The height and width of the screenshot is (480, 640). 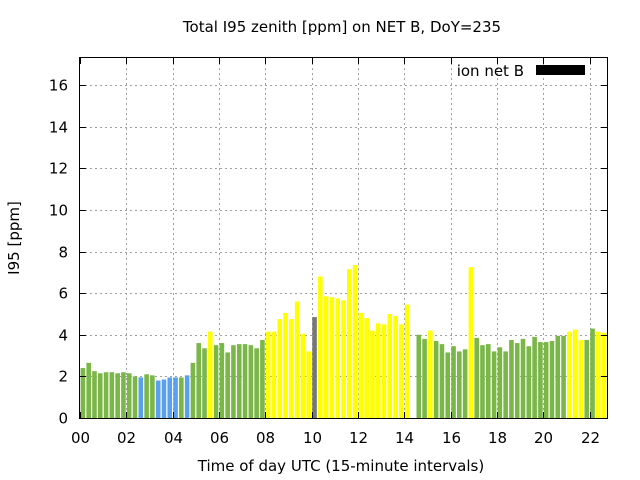 What do you see at coordinates (58, 211) in the screenshot?
I see `y-tick-label: 10` at bounding box center [58, 211].